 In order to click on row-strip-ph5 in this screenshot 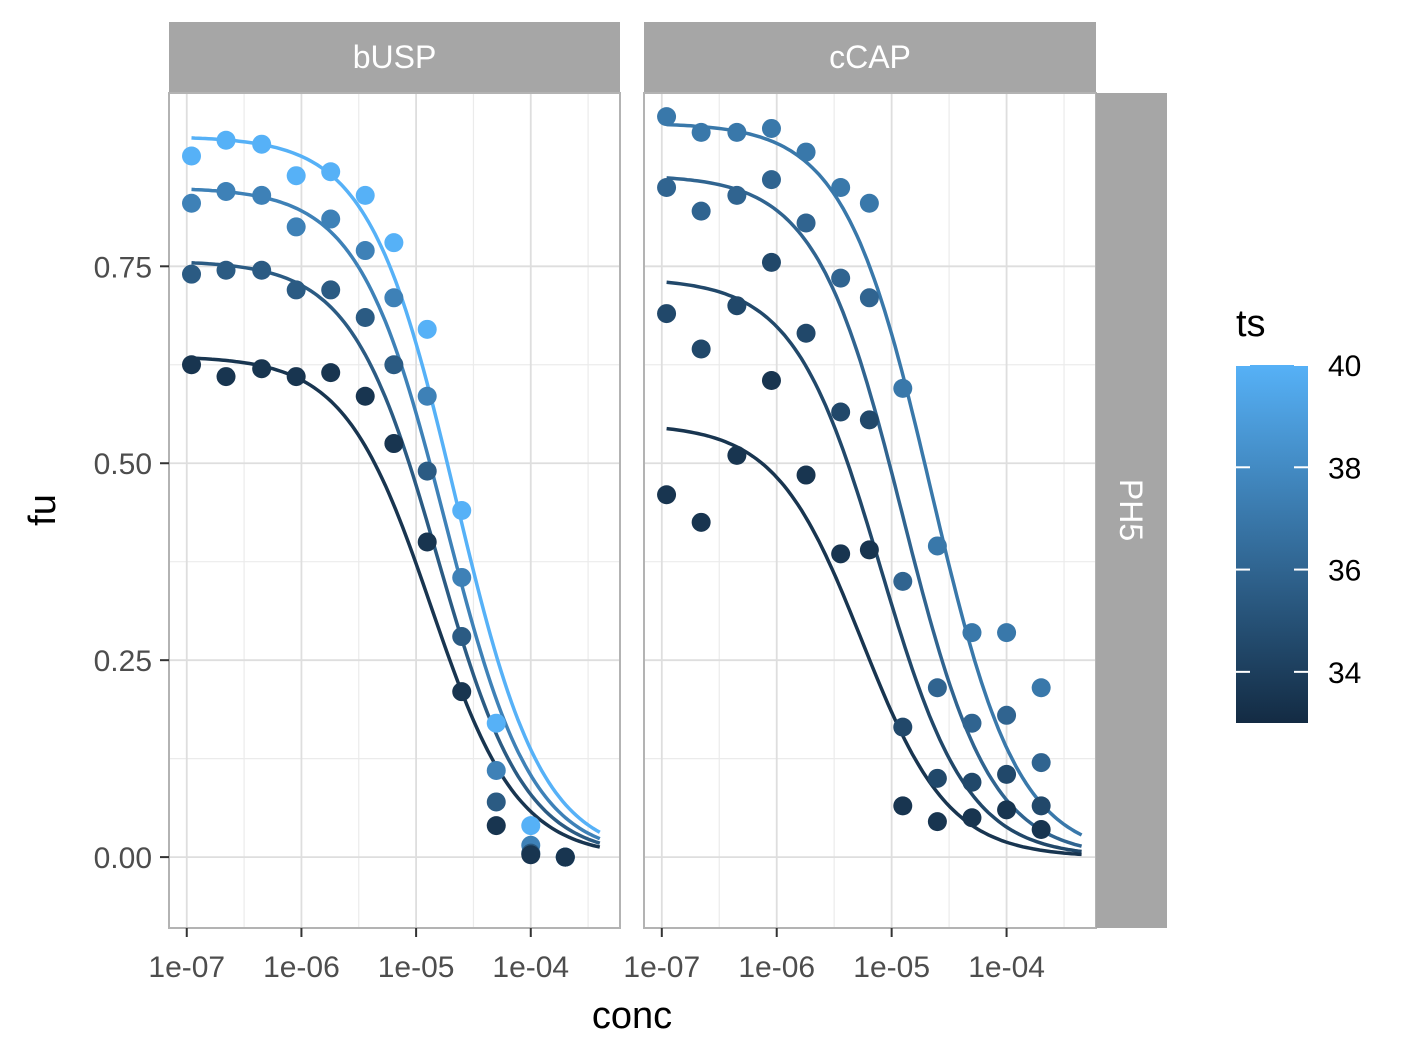, I will do `click(1131, 510)`.